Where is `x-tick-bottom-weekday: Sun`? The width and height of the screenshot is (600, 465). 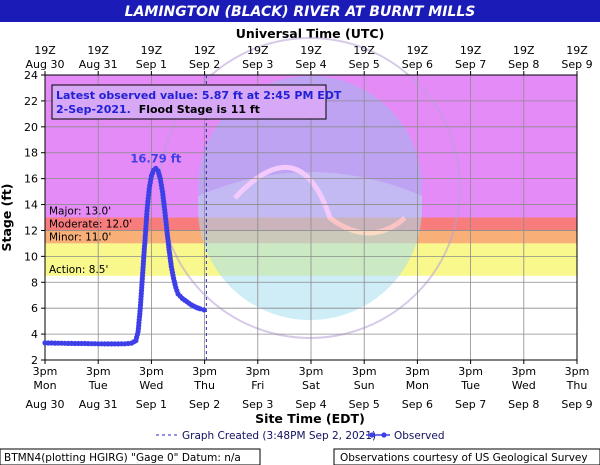
x-tick-bottom-weekday: Sun is located at coordinates (364, 385).